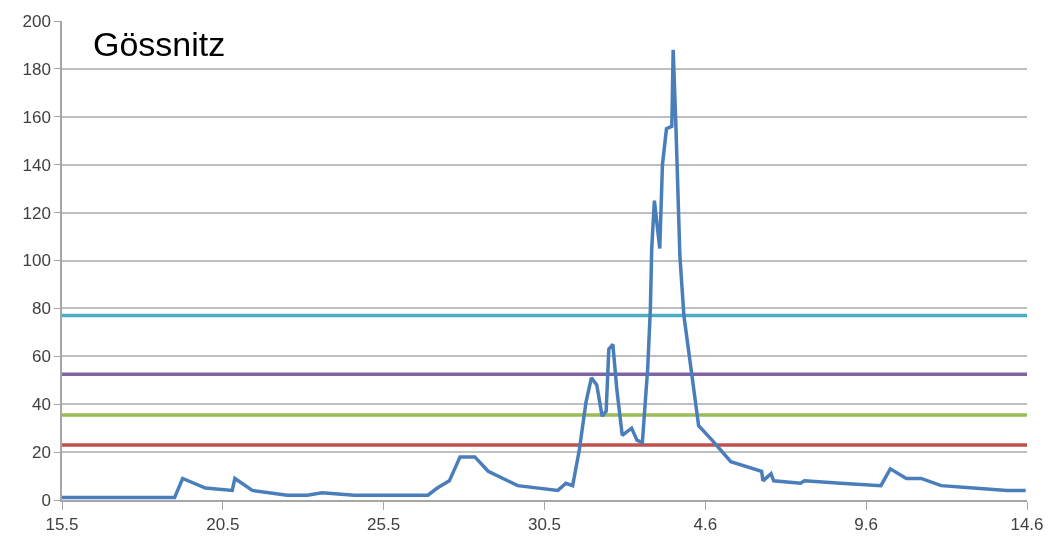 The height and width of the screenshot is (548, 1056). I want to click on chart-title: Gössnitz, so click(159, 44).